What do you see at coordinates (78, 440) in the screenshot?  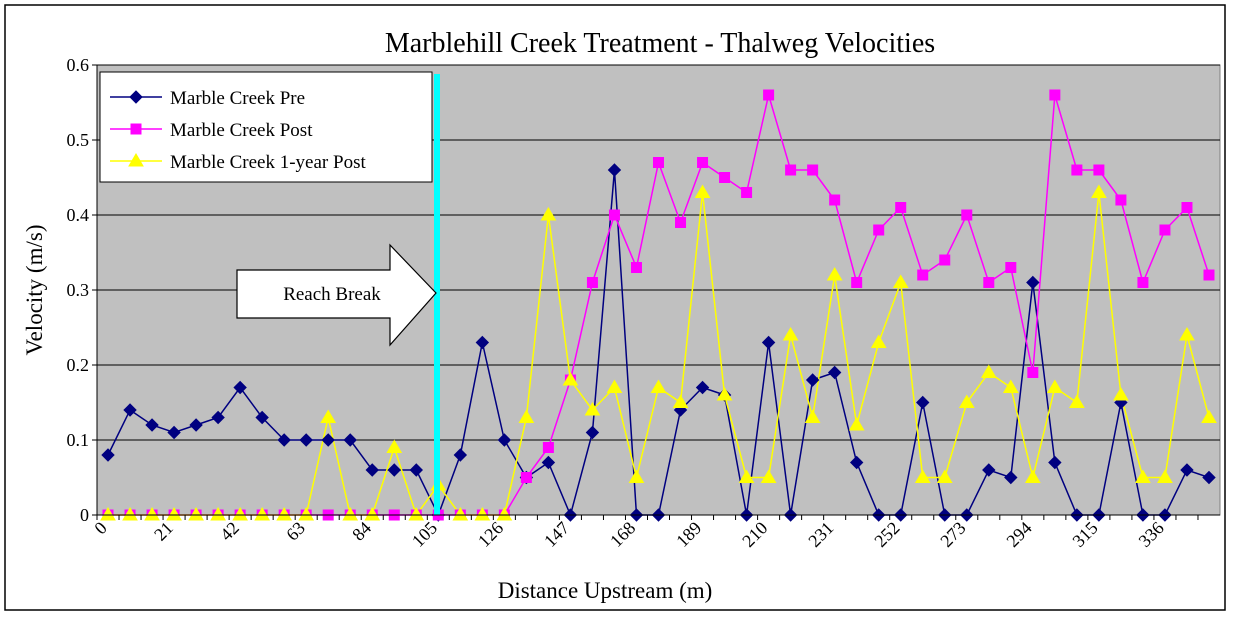 I see `y-tick-label: 0.1` at bounding box center [78, 440].